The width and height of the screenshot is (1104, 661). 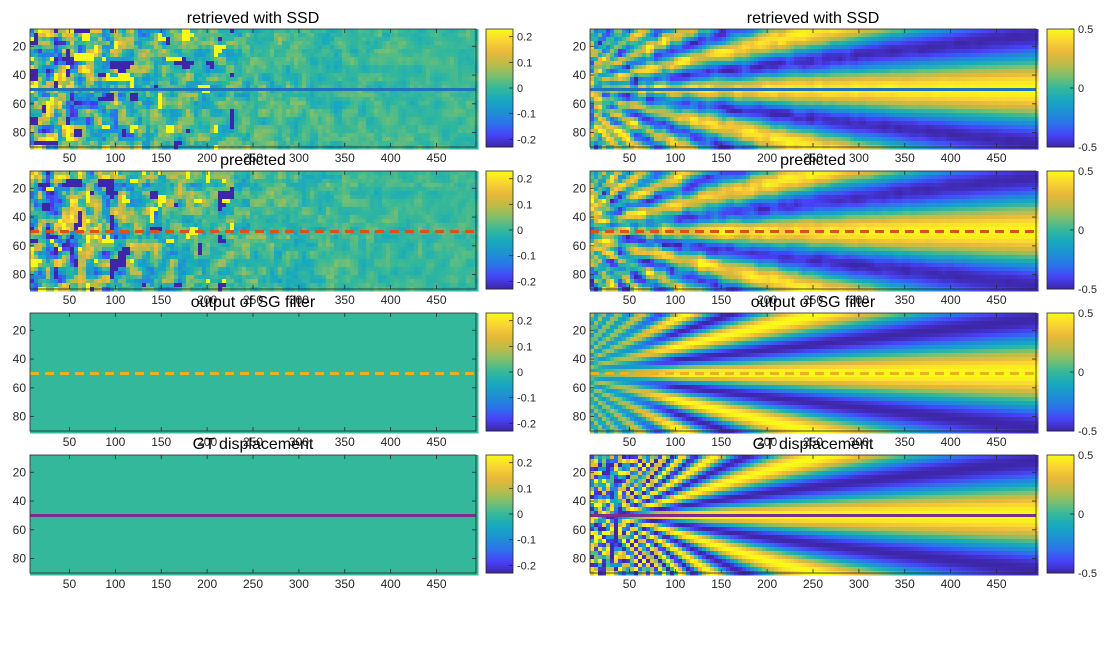 What do you see at coordinates (253, 160) in the screenshot?
I see `subplot-title: predicted` at bounding box center [253, 160].